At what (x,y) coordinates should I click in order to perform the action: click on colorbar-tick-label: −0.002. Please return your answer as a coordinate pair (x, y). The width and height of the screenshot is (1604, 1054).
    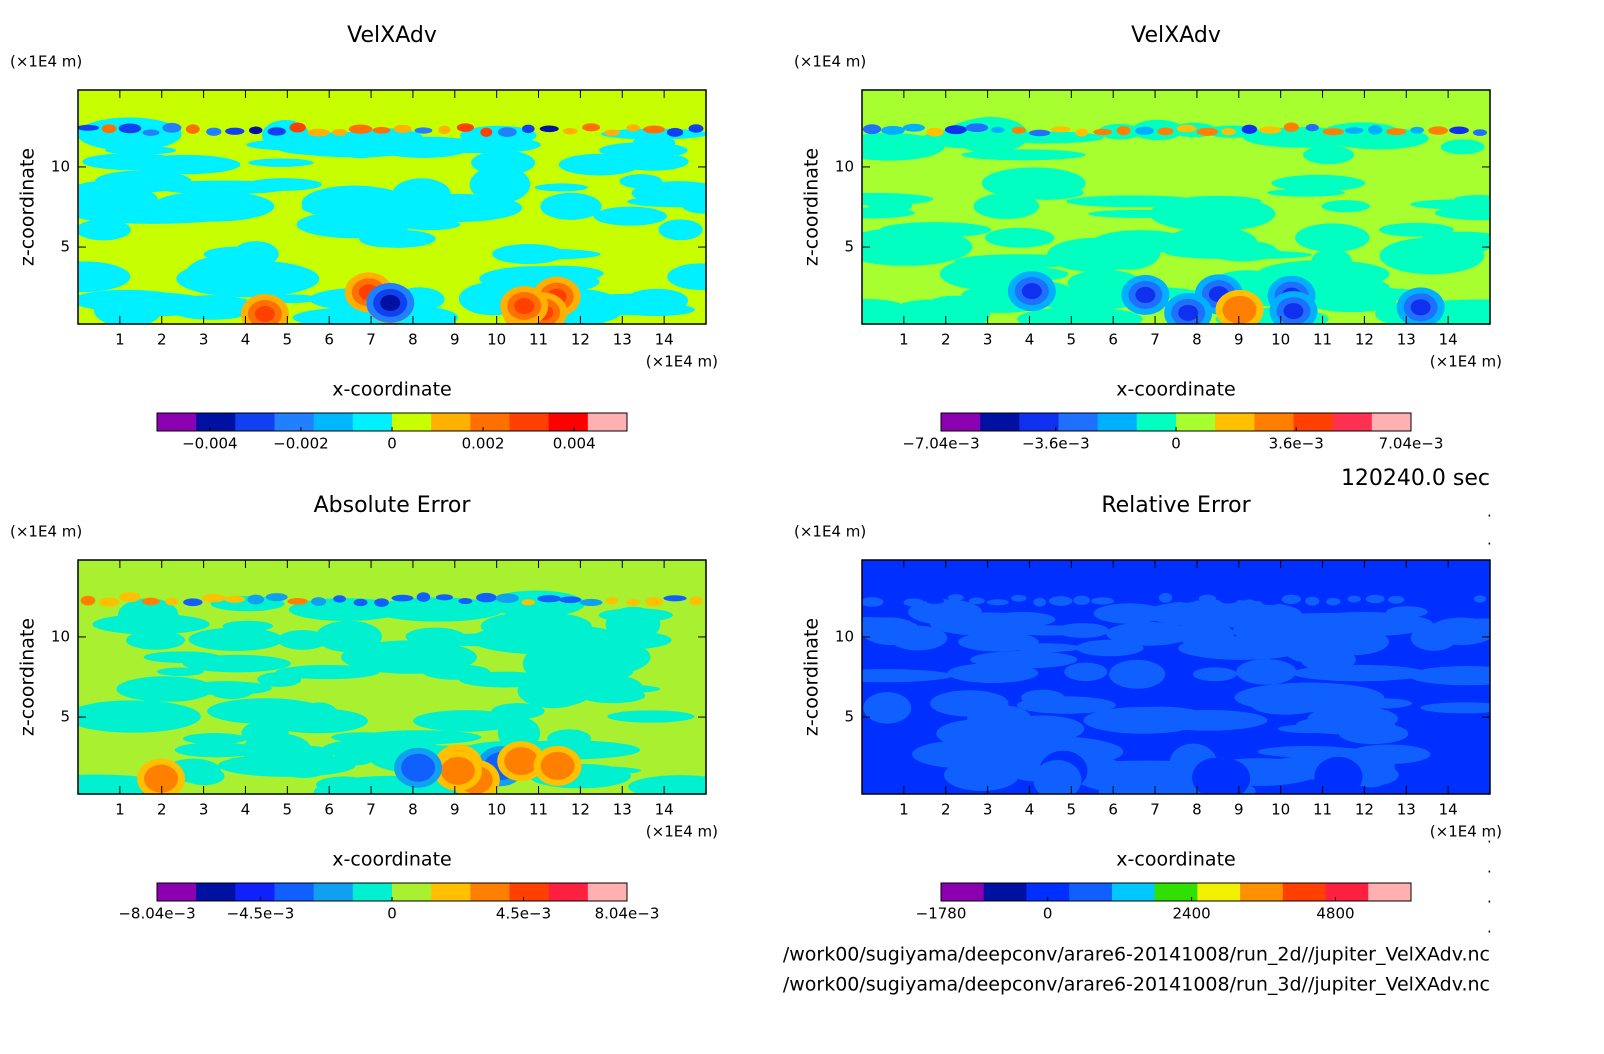
    Looking at the image, I should click on (301, 444).